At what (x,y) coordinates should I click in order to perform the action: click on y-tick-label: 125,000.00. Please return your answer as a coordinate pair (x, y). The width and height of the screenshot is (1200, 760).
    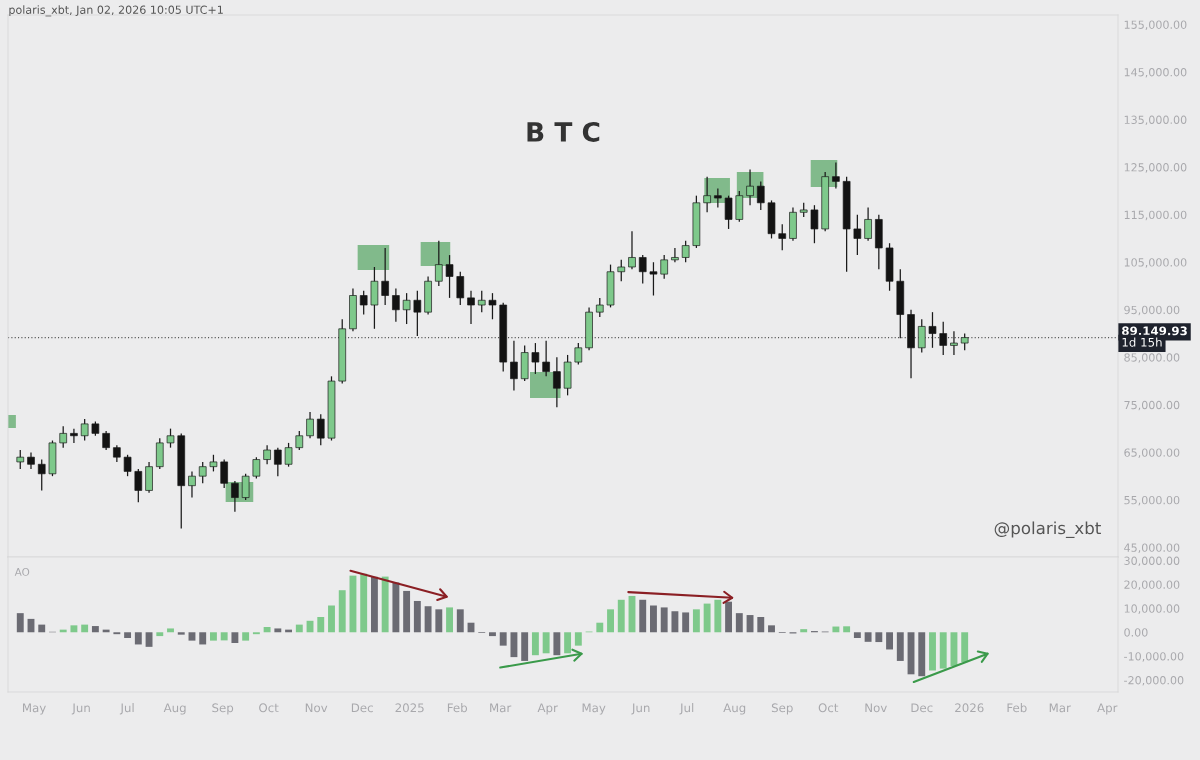
    Looking at the image, I should click on (1155, 168).